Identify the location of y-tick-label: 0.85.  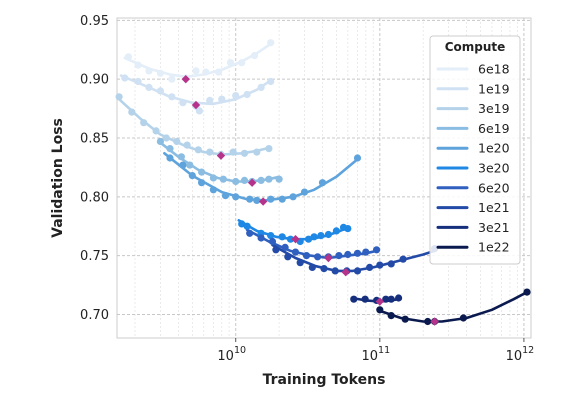
(94, 139).